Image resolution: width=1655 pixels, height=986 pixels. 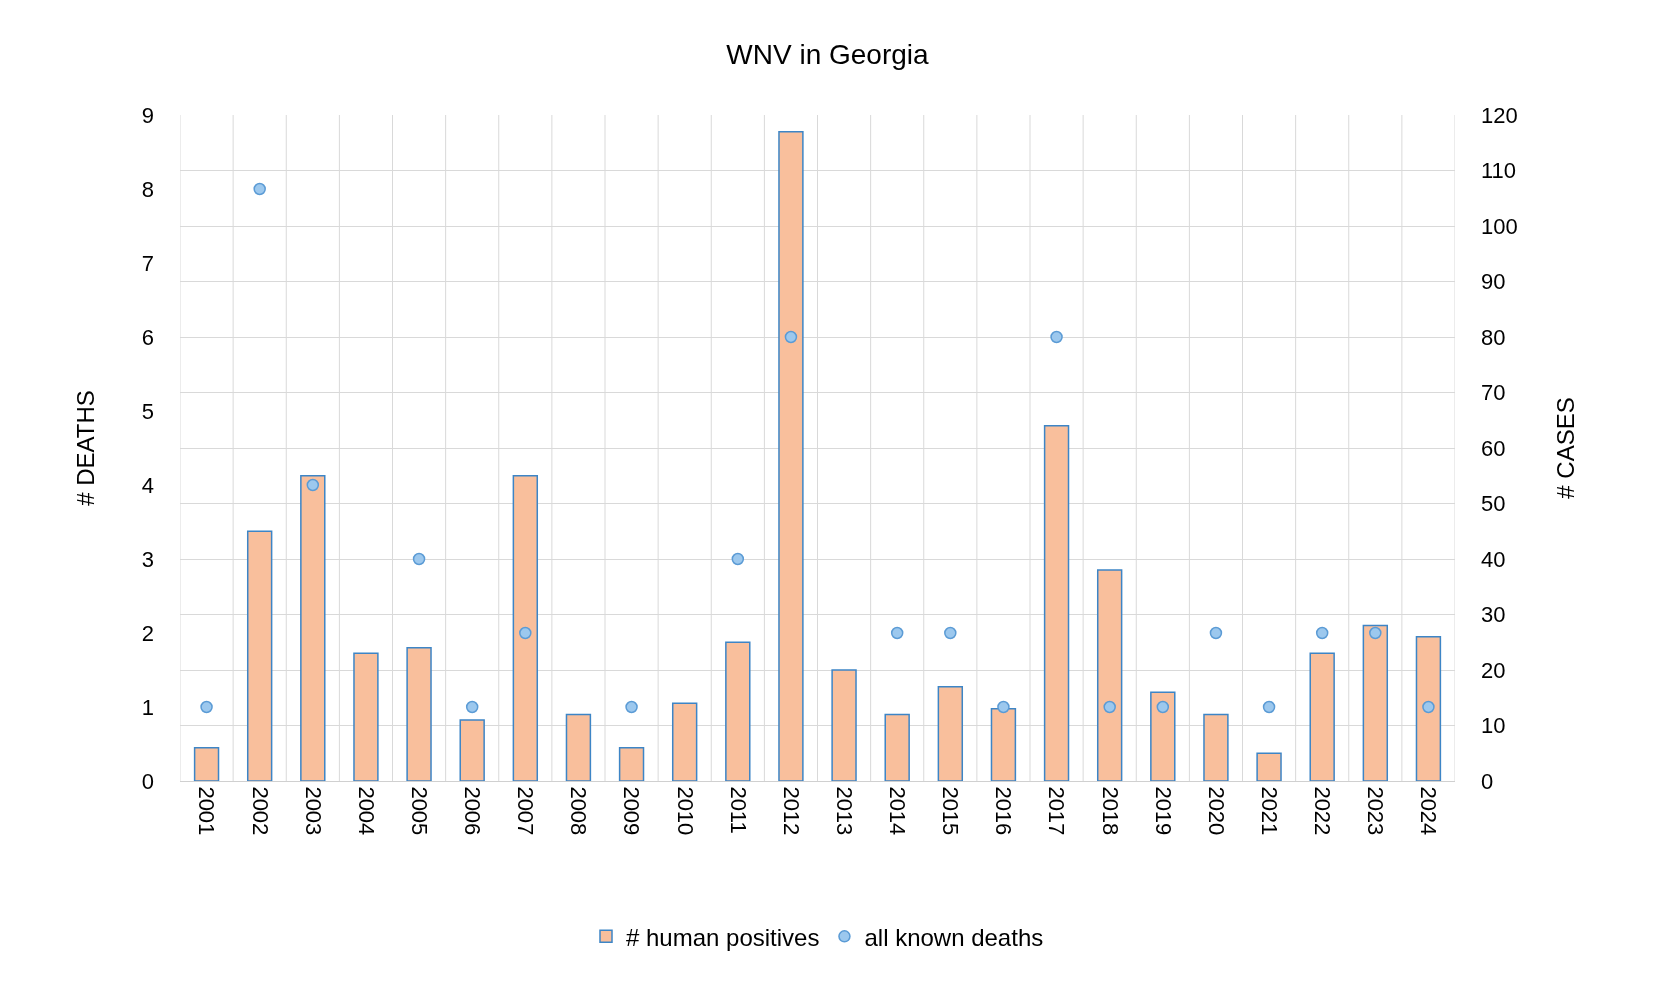 What do you see at coordinates (147, 337) in the screenshot?
I see `y-tick-label: 6` at bounding box center [147, 337].